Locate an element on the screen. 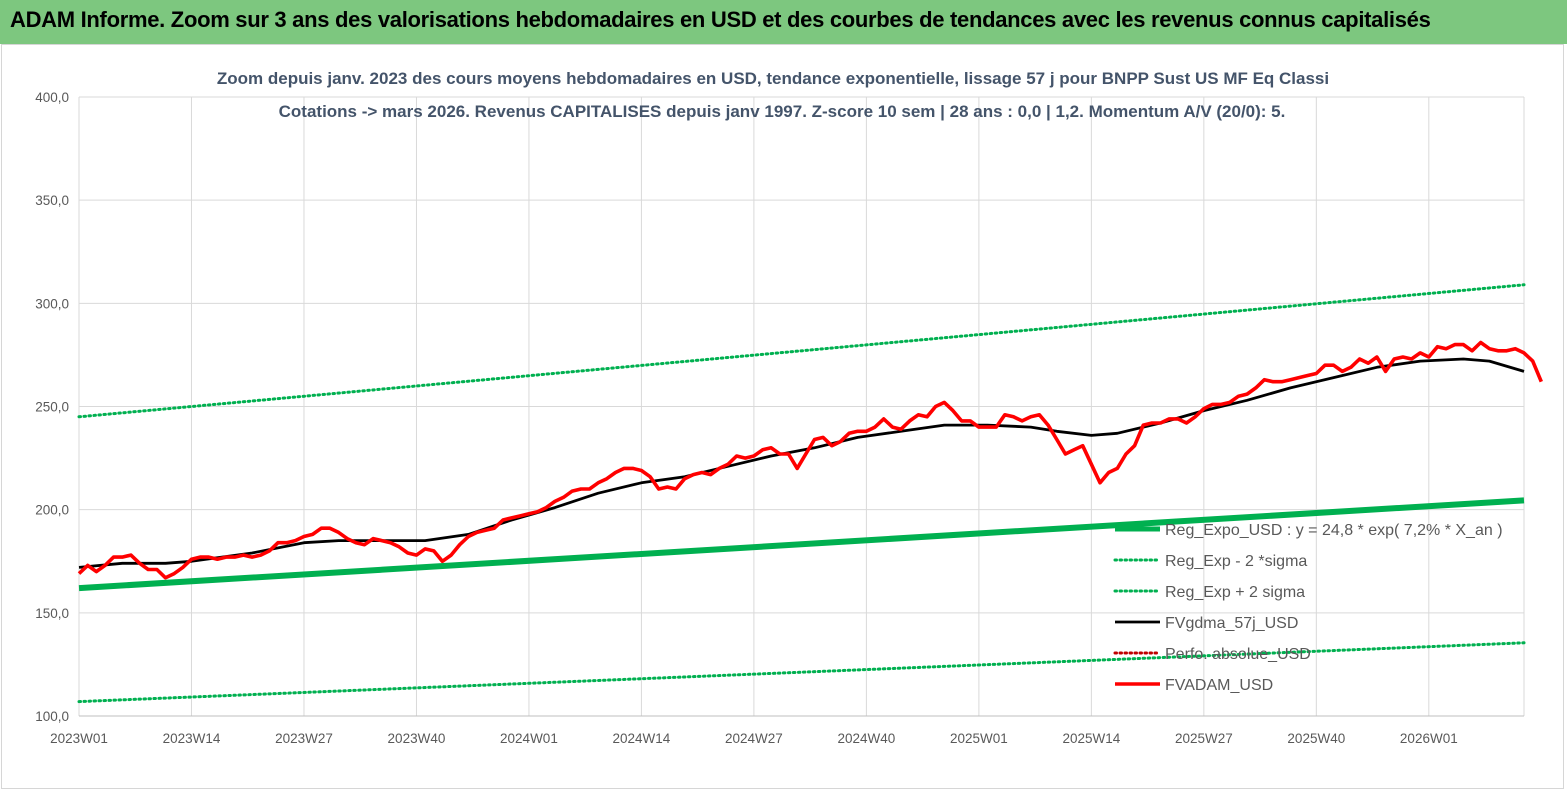  x-tick-label: 2025W27 is located at coordinates (1204, 738).